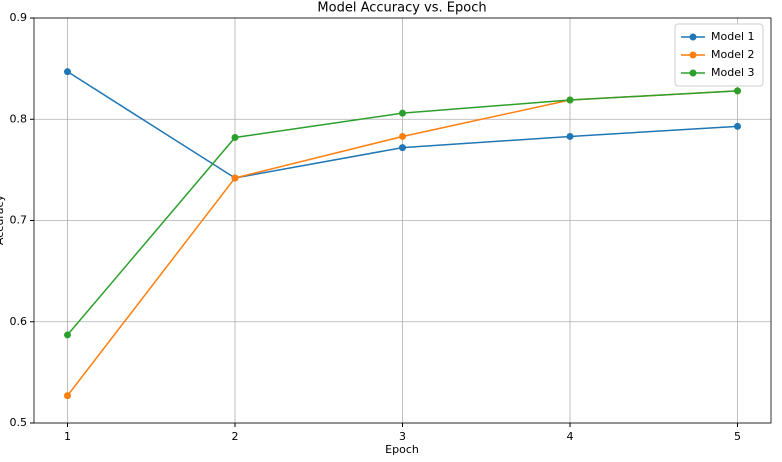  Describe the element at coordinates (402, 436) in the screenshot. I see `x-tick-label: 3` at that location.